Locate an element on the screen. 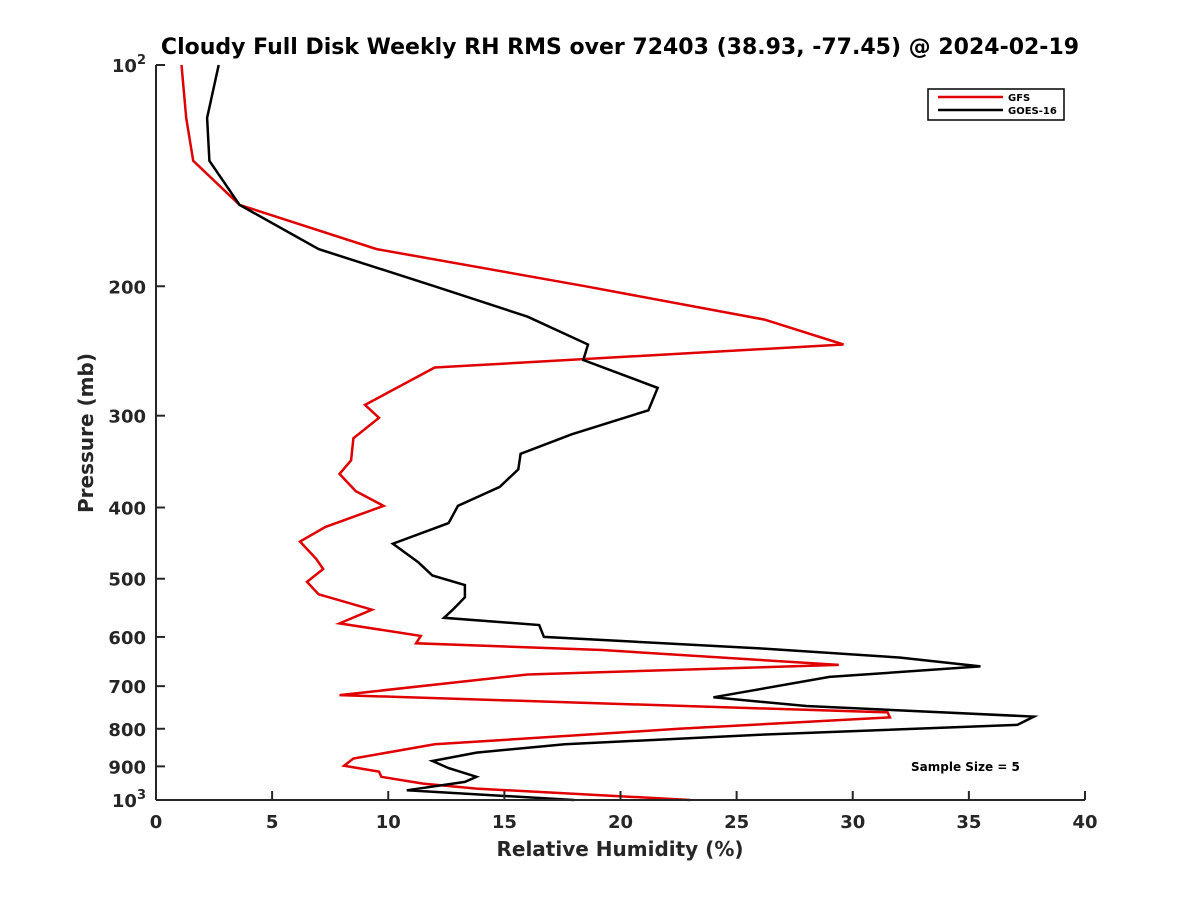  y-tick-label: 500 is located at coordinates (127, 580).